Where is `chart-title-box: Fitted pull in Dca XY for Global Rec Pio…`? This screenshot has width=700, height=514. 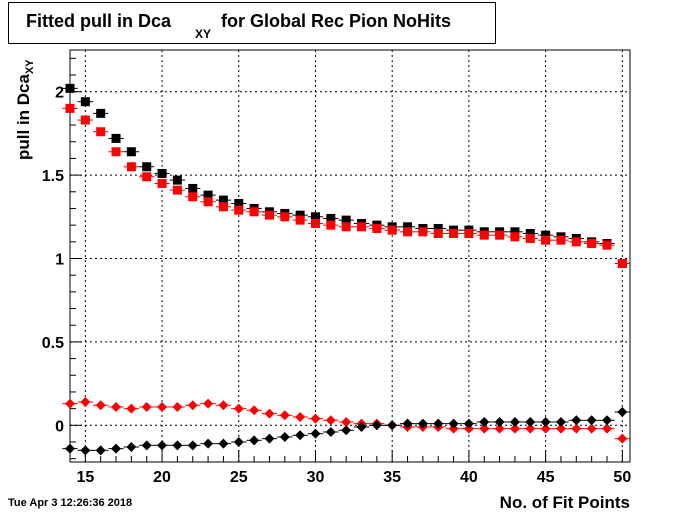 chart-title-box: Fitted pull in Dca XY for Global Rec Pio… is located at coordinates (252, 23).